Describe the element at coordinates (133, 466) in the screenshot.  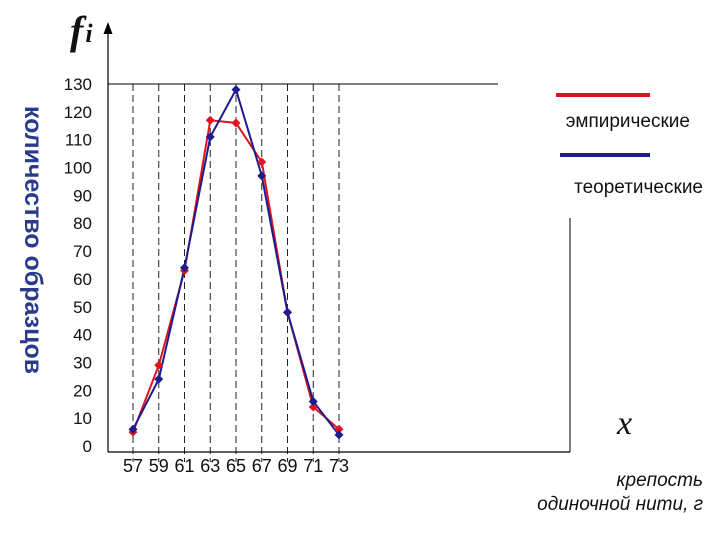
I see `x-tick-label-57: 57` at that location.